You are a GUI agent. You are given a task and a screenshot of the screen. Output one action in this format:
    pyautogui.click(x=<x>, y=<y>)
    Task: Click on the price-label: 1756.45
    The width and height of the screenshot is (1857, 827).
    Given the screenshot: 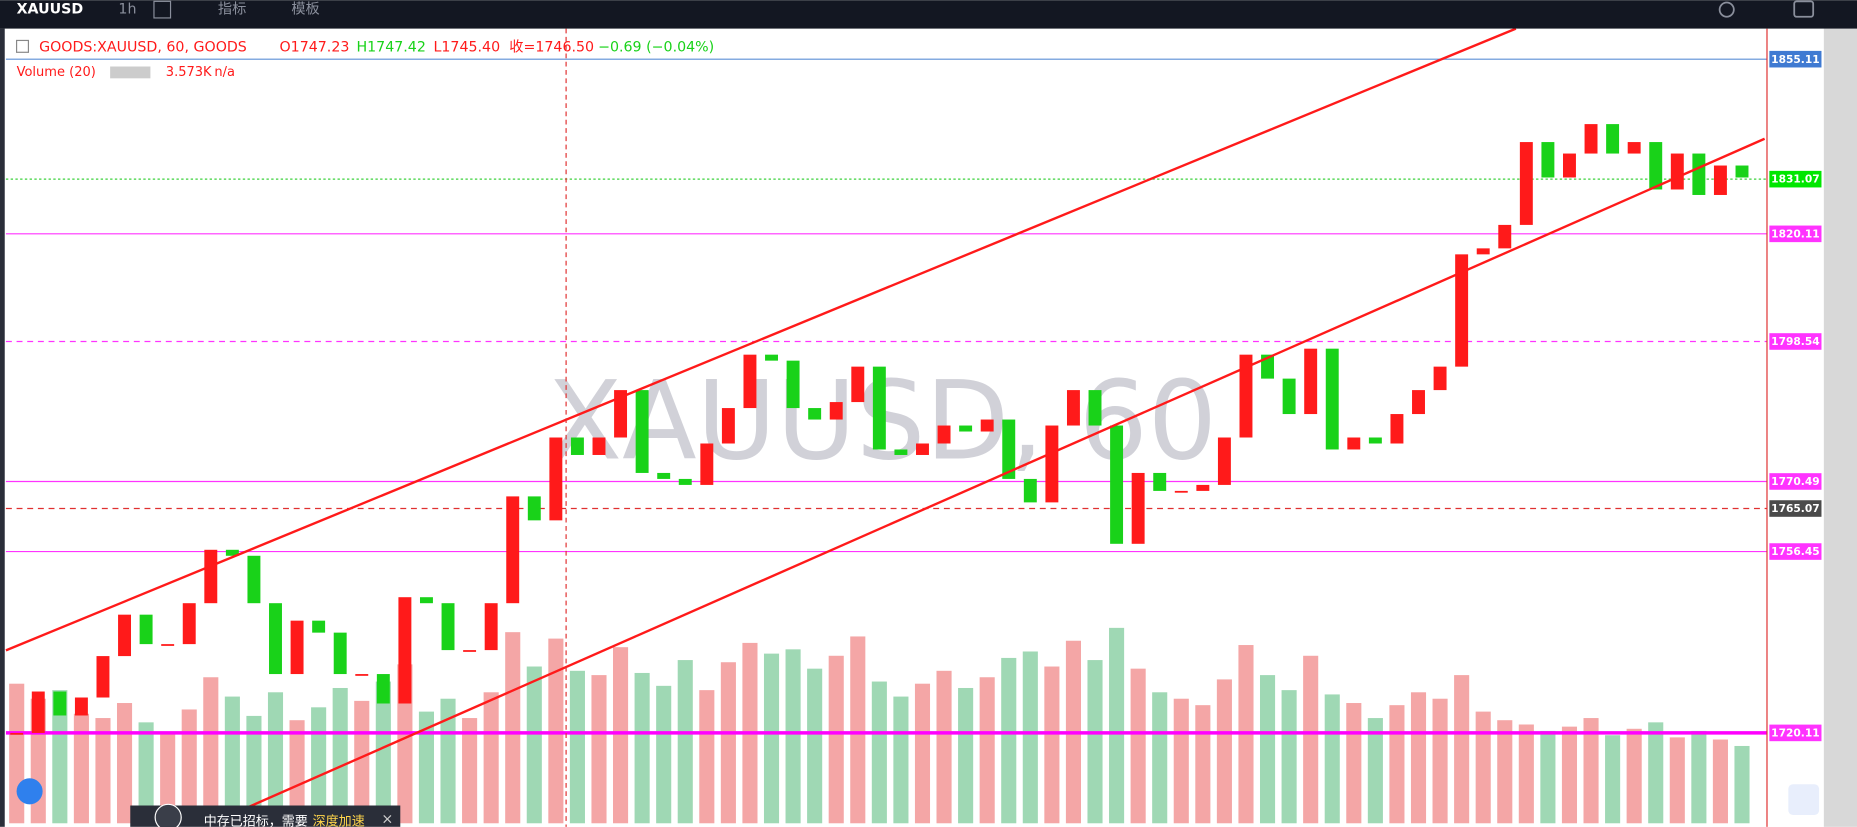 What is the action you would take?
    pyautogui.click(x=1795, y=551)
    